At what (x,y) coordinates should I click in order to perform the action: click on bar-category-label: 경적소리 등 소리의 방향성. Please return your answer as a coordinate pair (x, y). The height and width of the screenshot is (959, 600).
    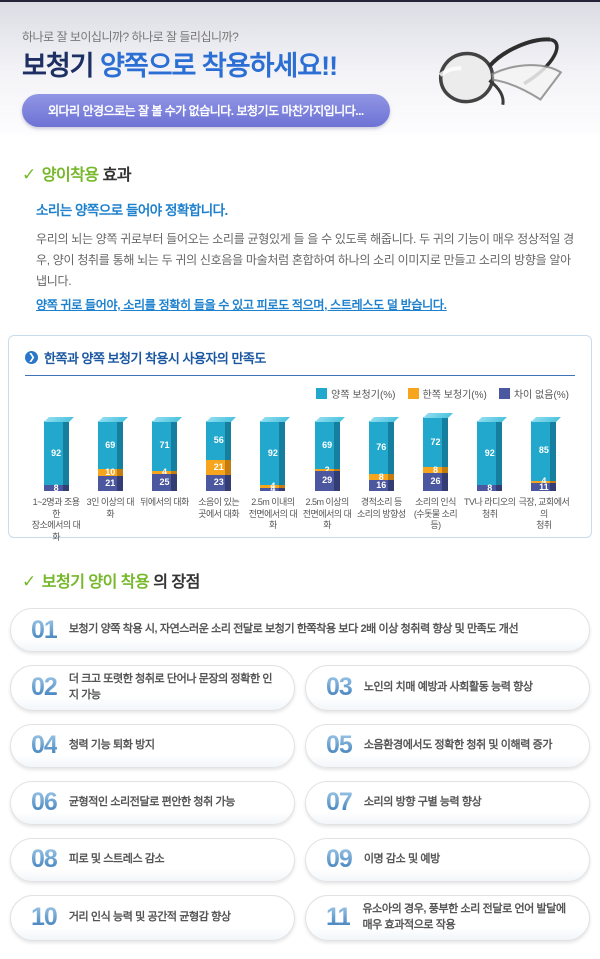
    Looking at the image, I should click on (381, 508).